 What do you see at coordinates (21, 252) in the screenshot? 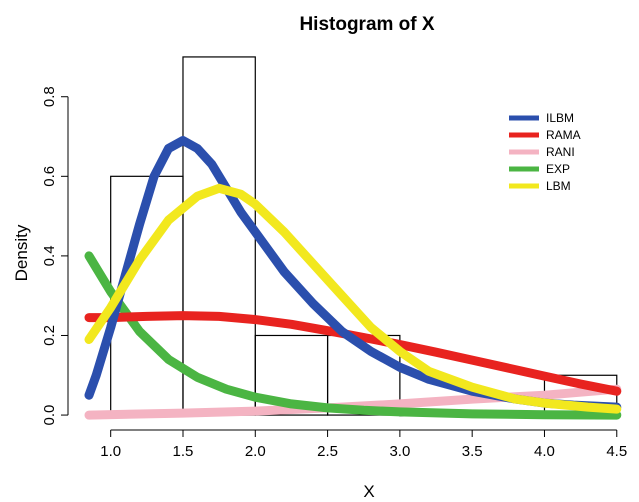
I see `y-axis-label: Density` at bounding box center [21, 252].